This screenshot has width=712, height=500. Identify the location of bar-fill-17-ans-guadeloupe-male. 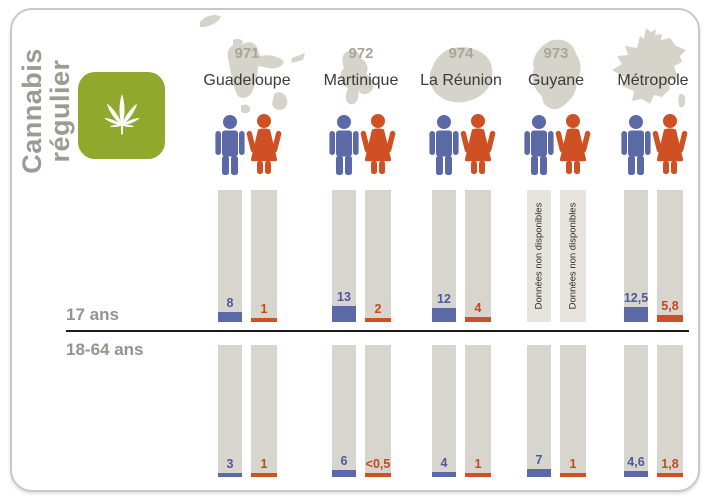
(230, 317).